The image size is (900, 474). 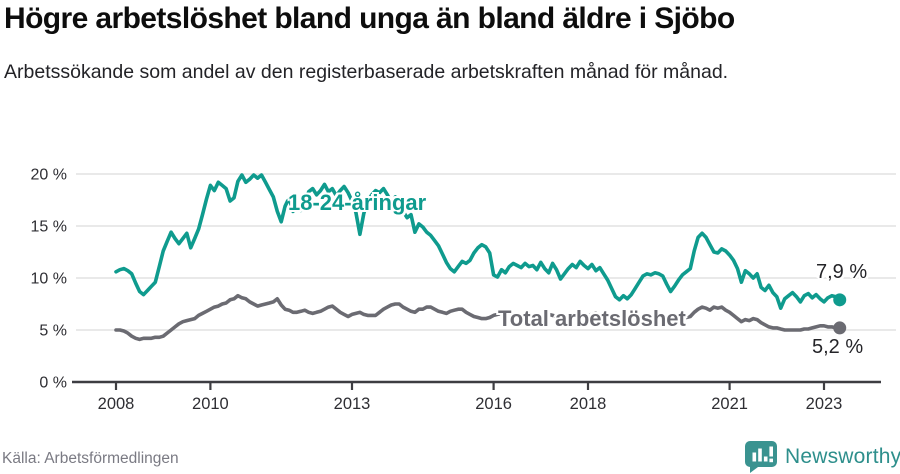 What do you see at coordinates (840, 300) in the screenshot?
I see `series-end-dot-young` at bounding box center [840, 300].